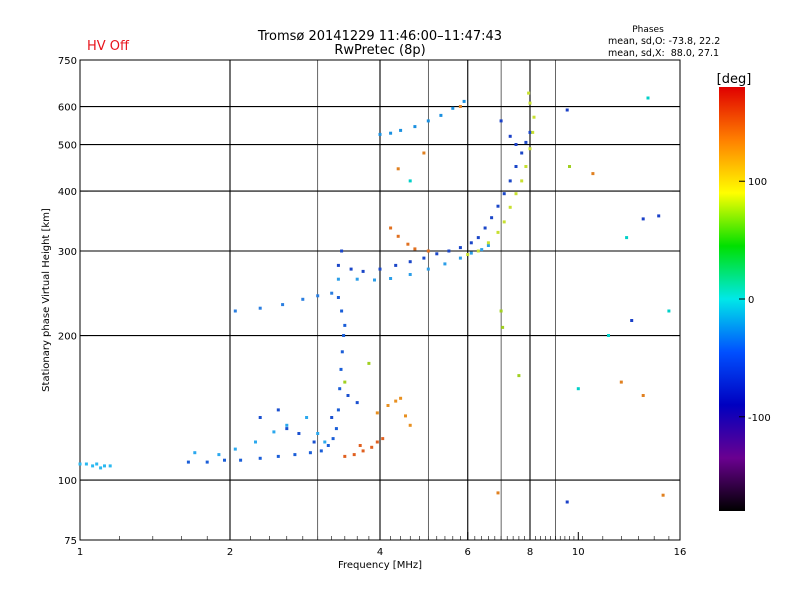 The image size is (800, 600). Describe the element at coordinates (380, 565) in the screenshot. I see `x-axis-label: Frequency [MHz]` at that location.